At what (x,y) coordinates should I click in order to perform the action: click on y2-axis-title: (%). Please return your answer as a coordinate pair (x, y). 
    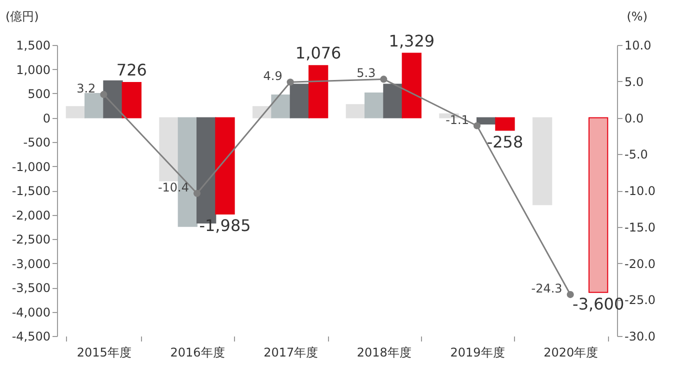
    Looking at the image, I should click on (637, 17).